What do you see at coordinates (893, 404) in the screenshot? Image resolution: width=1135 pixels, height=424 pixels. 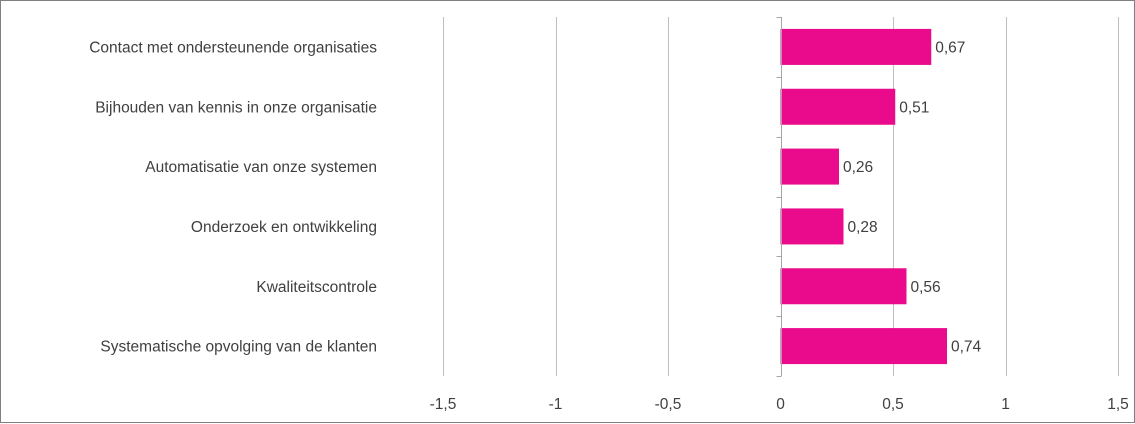 I see `x-tick-label: 0,5` at bounding box center [893, 404].